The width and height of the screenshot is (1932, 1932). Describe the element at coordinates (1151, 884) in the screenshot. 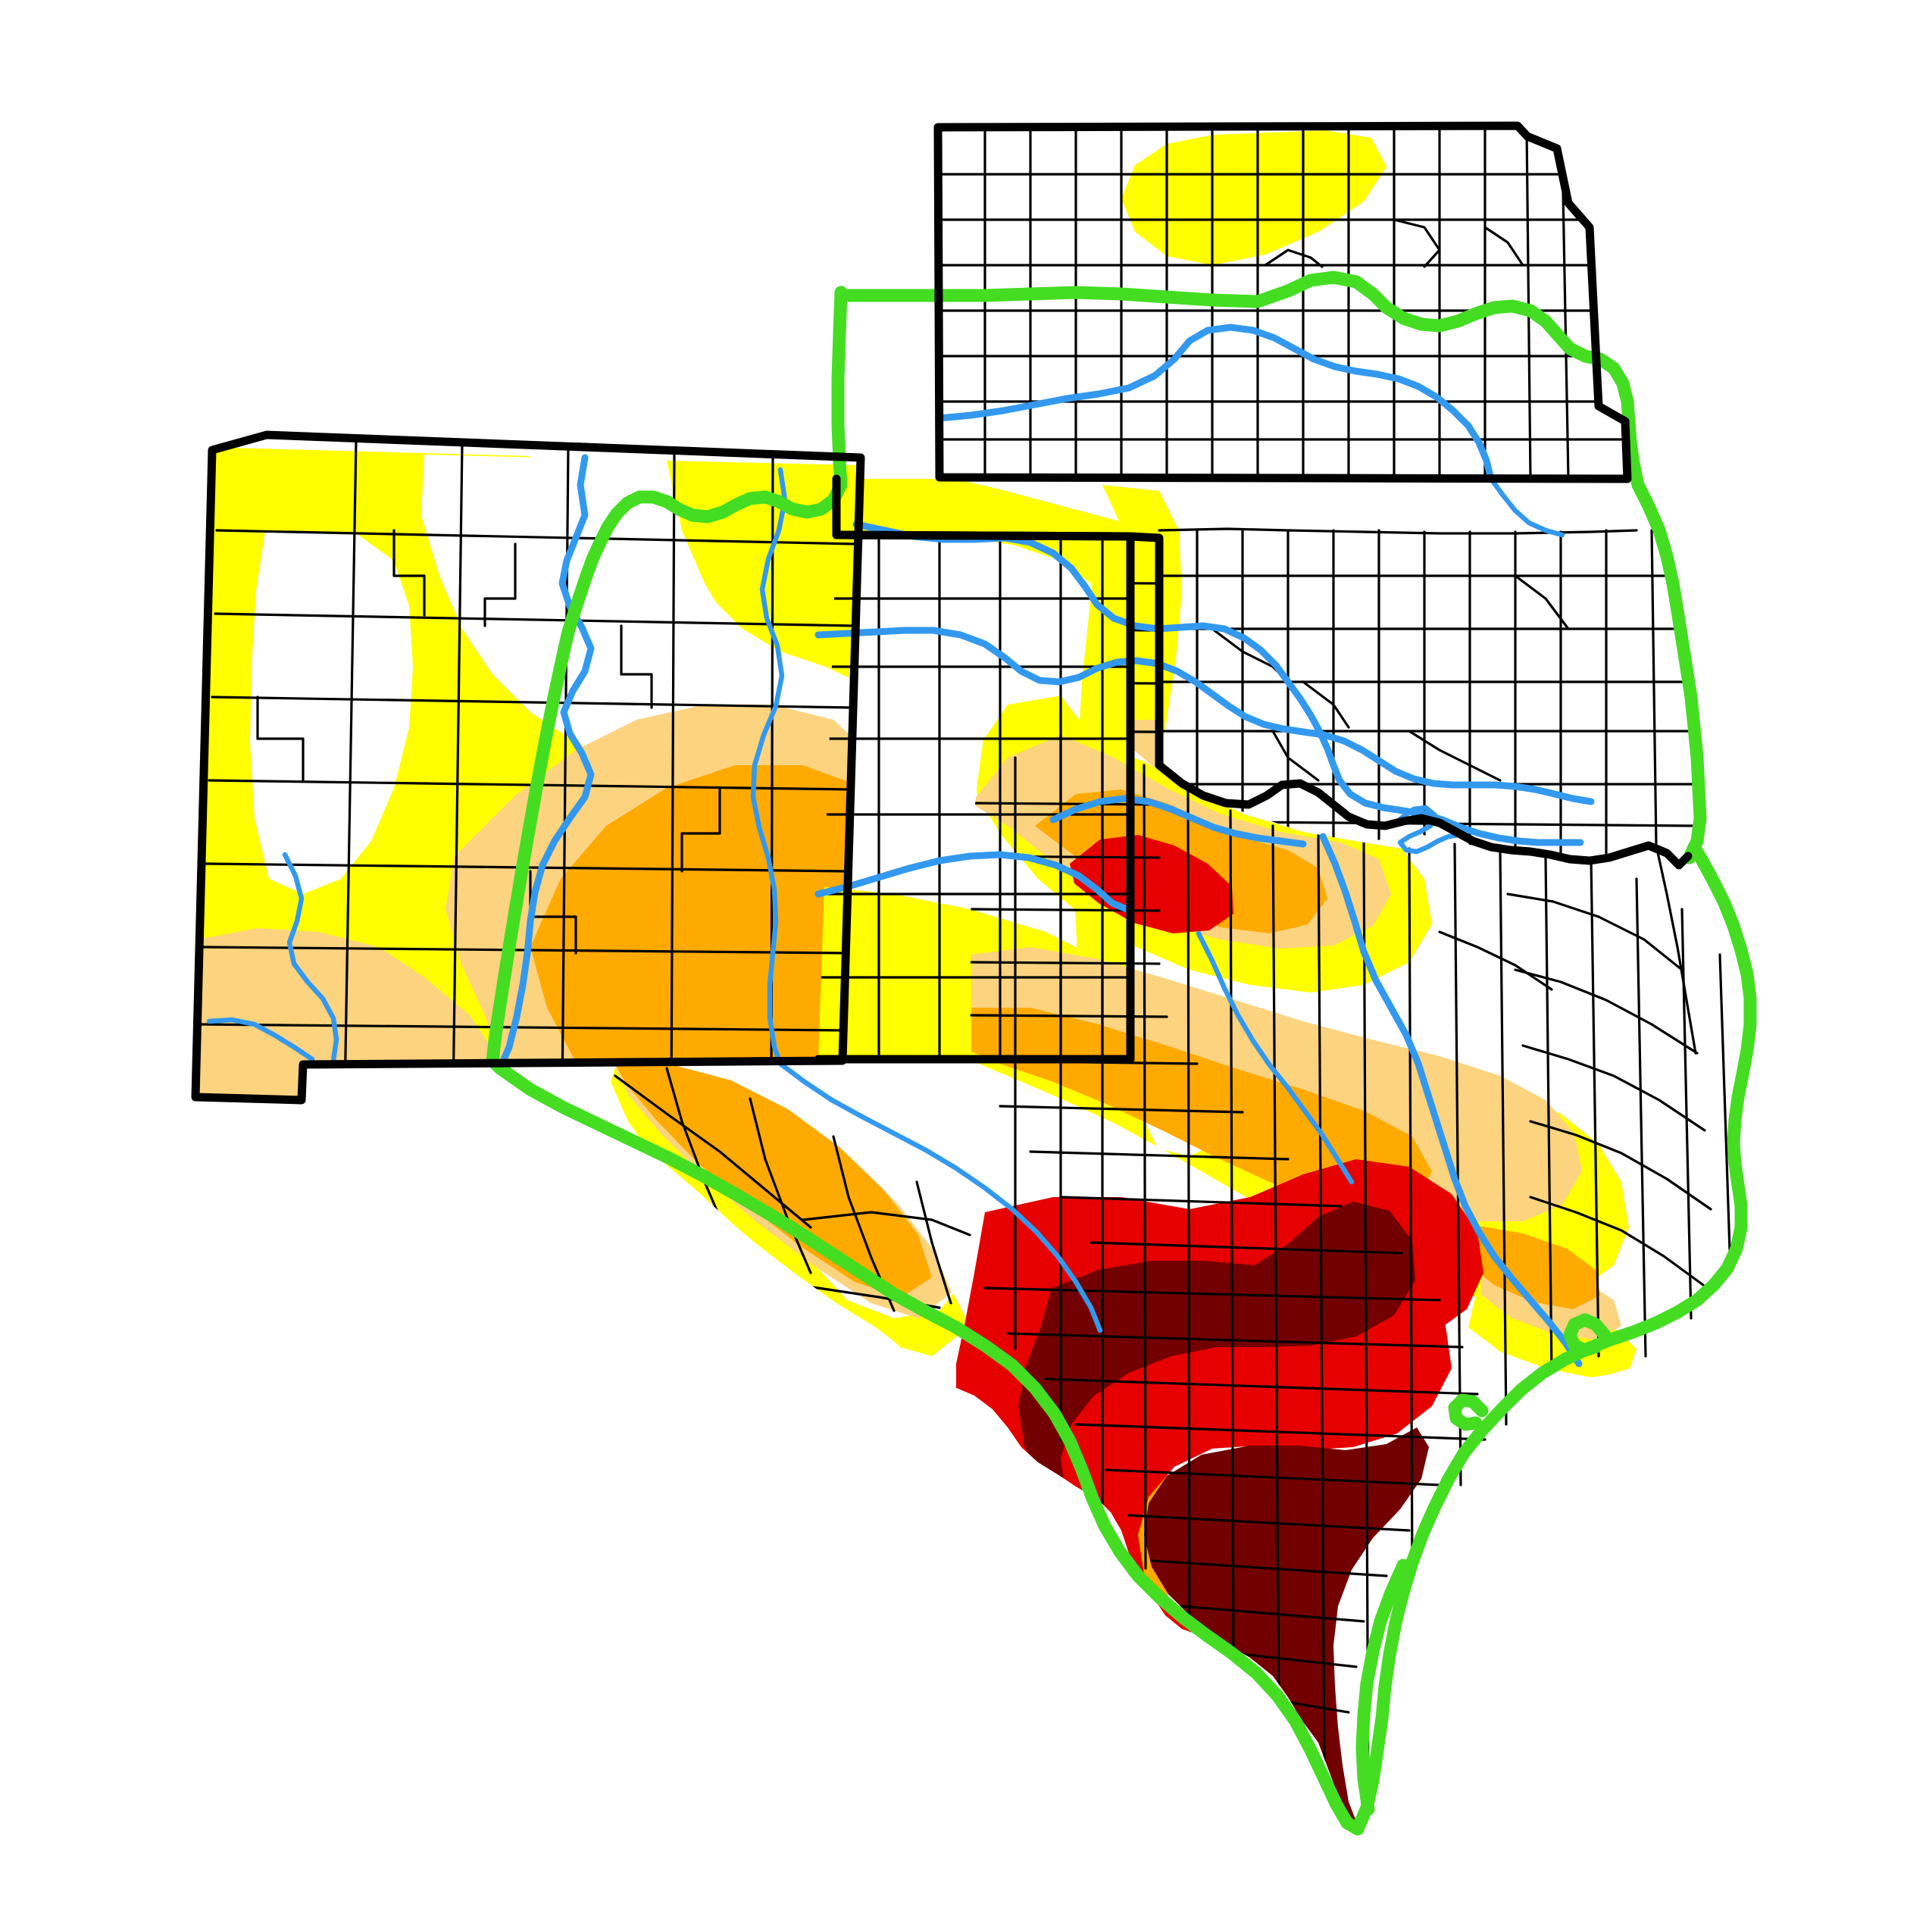

I see `drought-d3-texas-red-river-patch` at that location.